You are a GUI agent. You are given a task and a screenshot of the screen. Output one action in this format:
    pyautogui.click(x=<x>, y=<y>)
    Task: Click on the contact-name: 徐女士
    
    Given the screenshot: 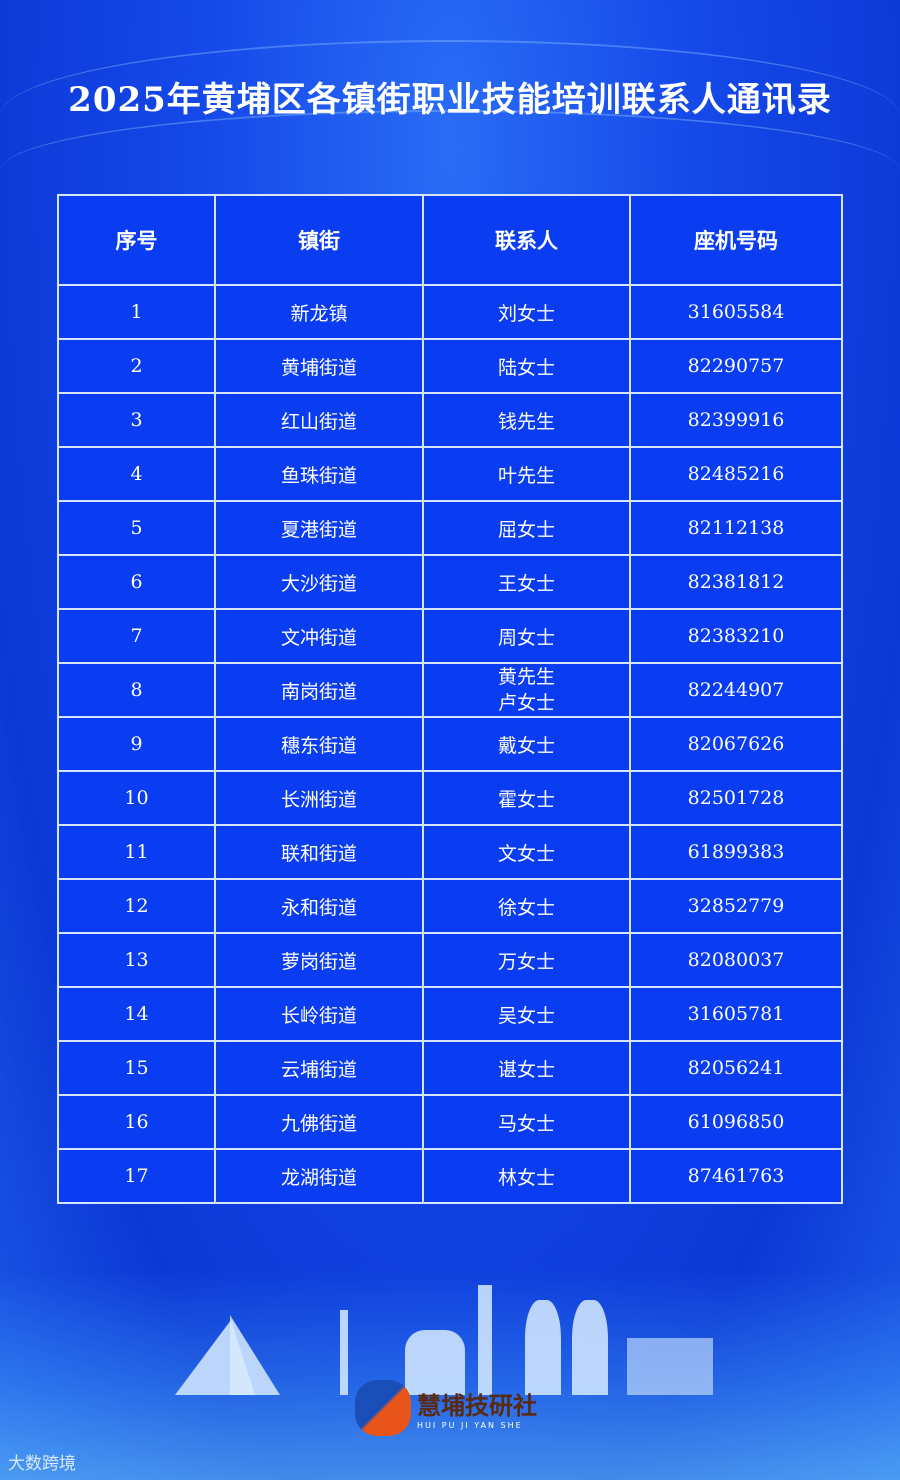 What is the action you would take?
    pyautogui.click(x=526, y=907)
    